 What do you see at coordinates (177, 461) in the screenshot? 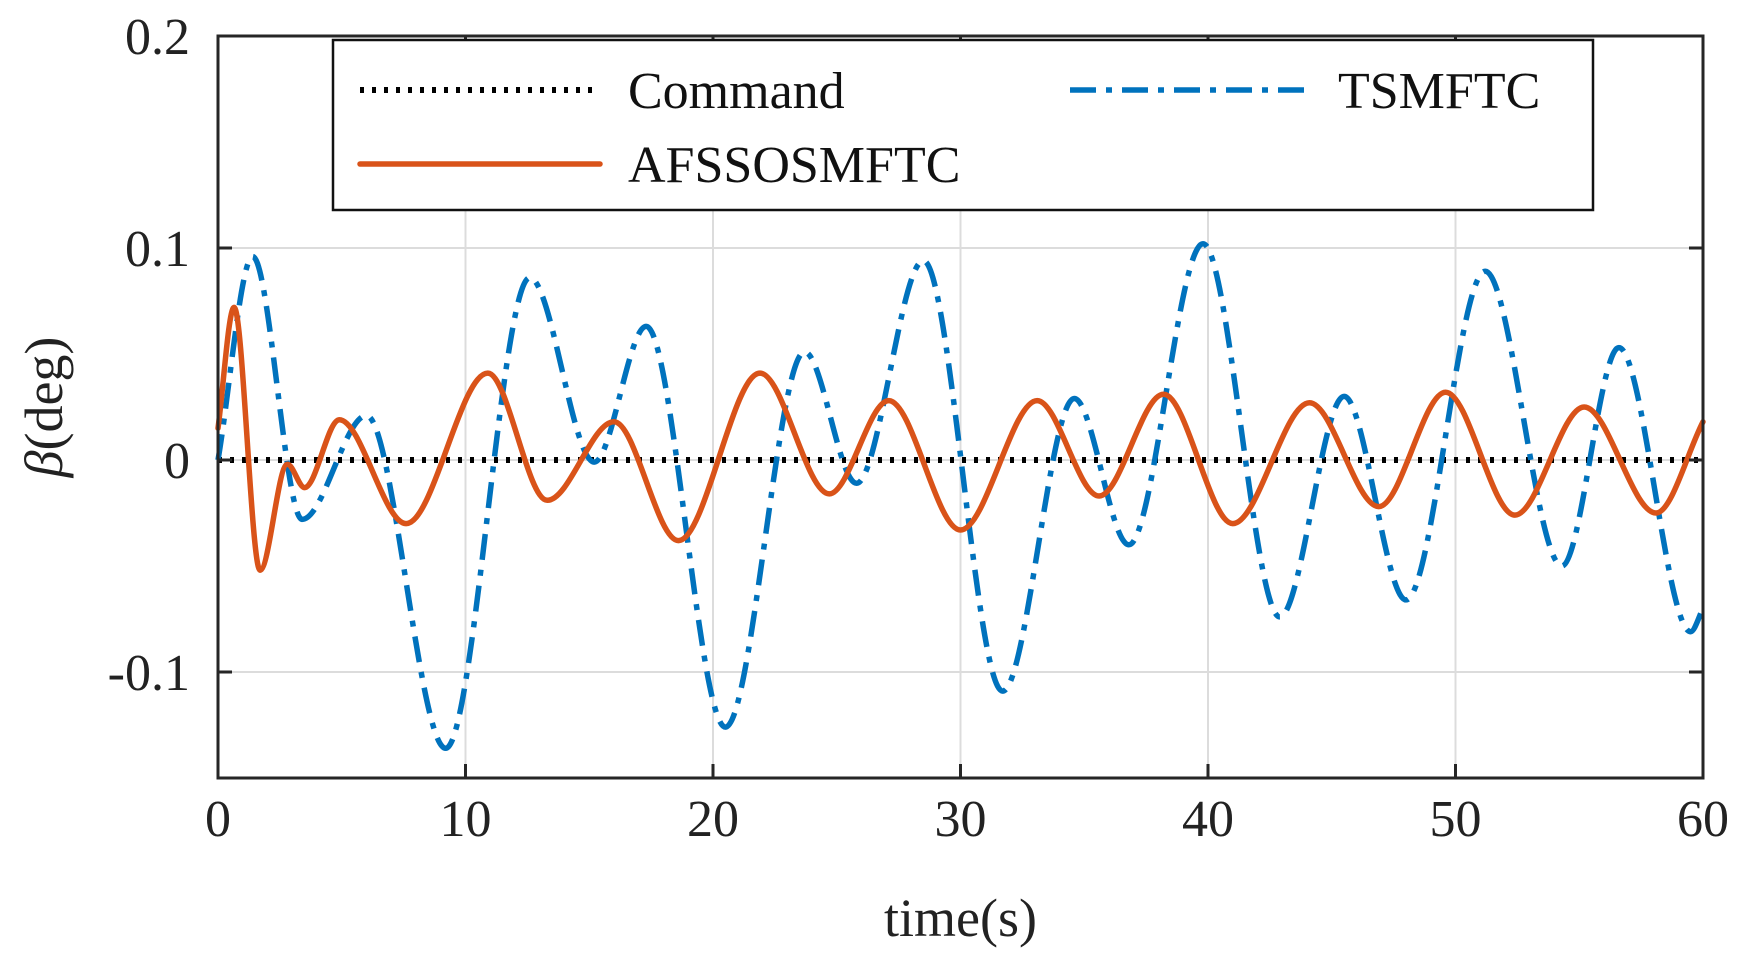
I see `y-tick-label: 0` at bounding box center [177, 461].